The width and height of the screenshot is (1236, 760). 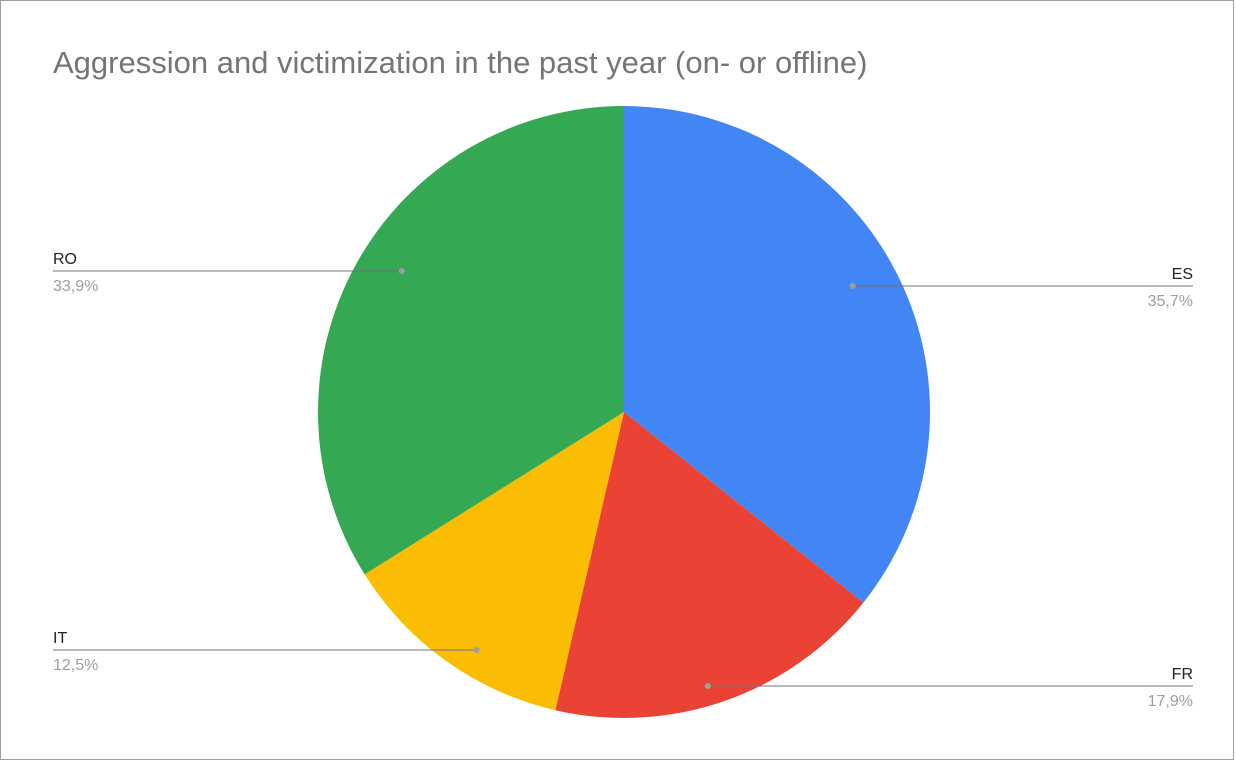 I want to click on slice-percent-ro: 33,9%, so click(x=75, y=286).